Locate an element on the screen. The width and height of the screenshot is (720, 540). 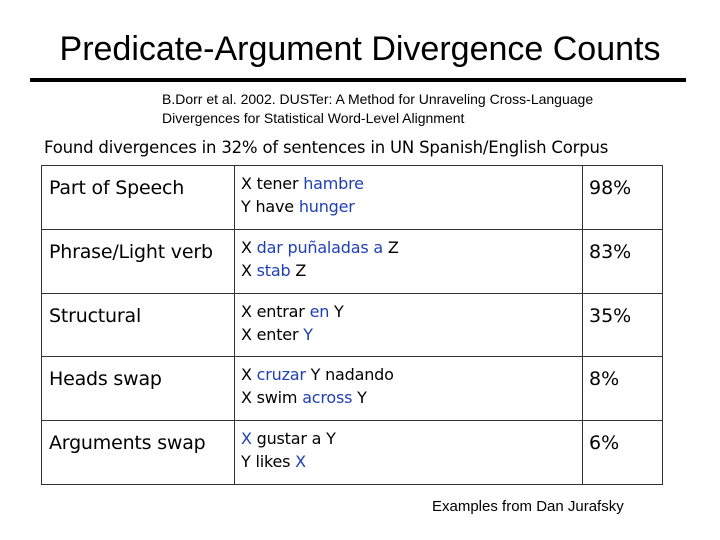
highlighted-word: Y is located at coordinates (308, 334).